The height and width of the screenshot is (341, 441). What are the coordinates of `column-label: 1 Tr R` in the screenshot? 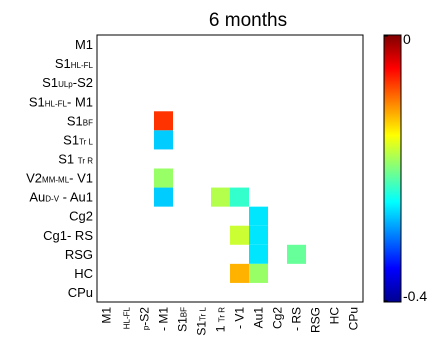 It's located at (221, 319).